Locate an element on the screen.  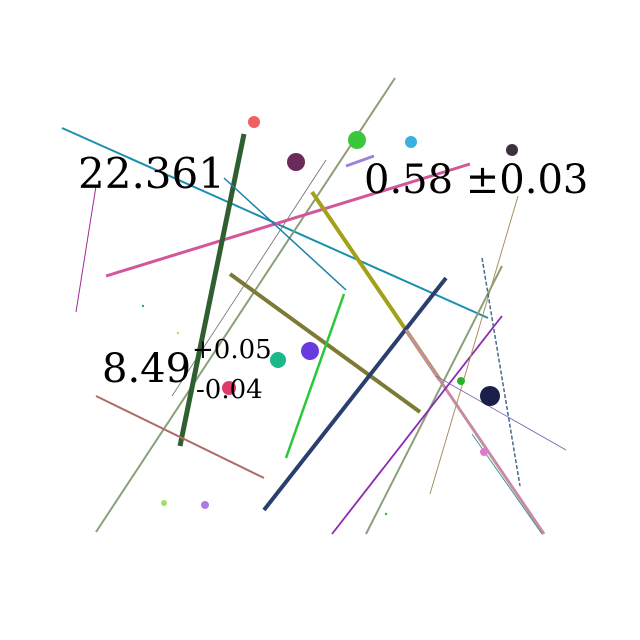
tiny-green-dot is located at coordinates (386, 514).